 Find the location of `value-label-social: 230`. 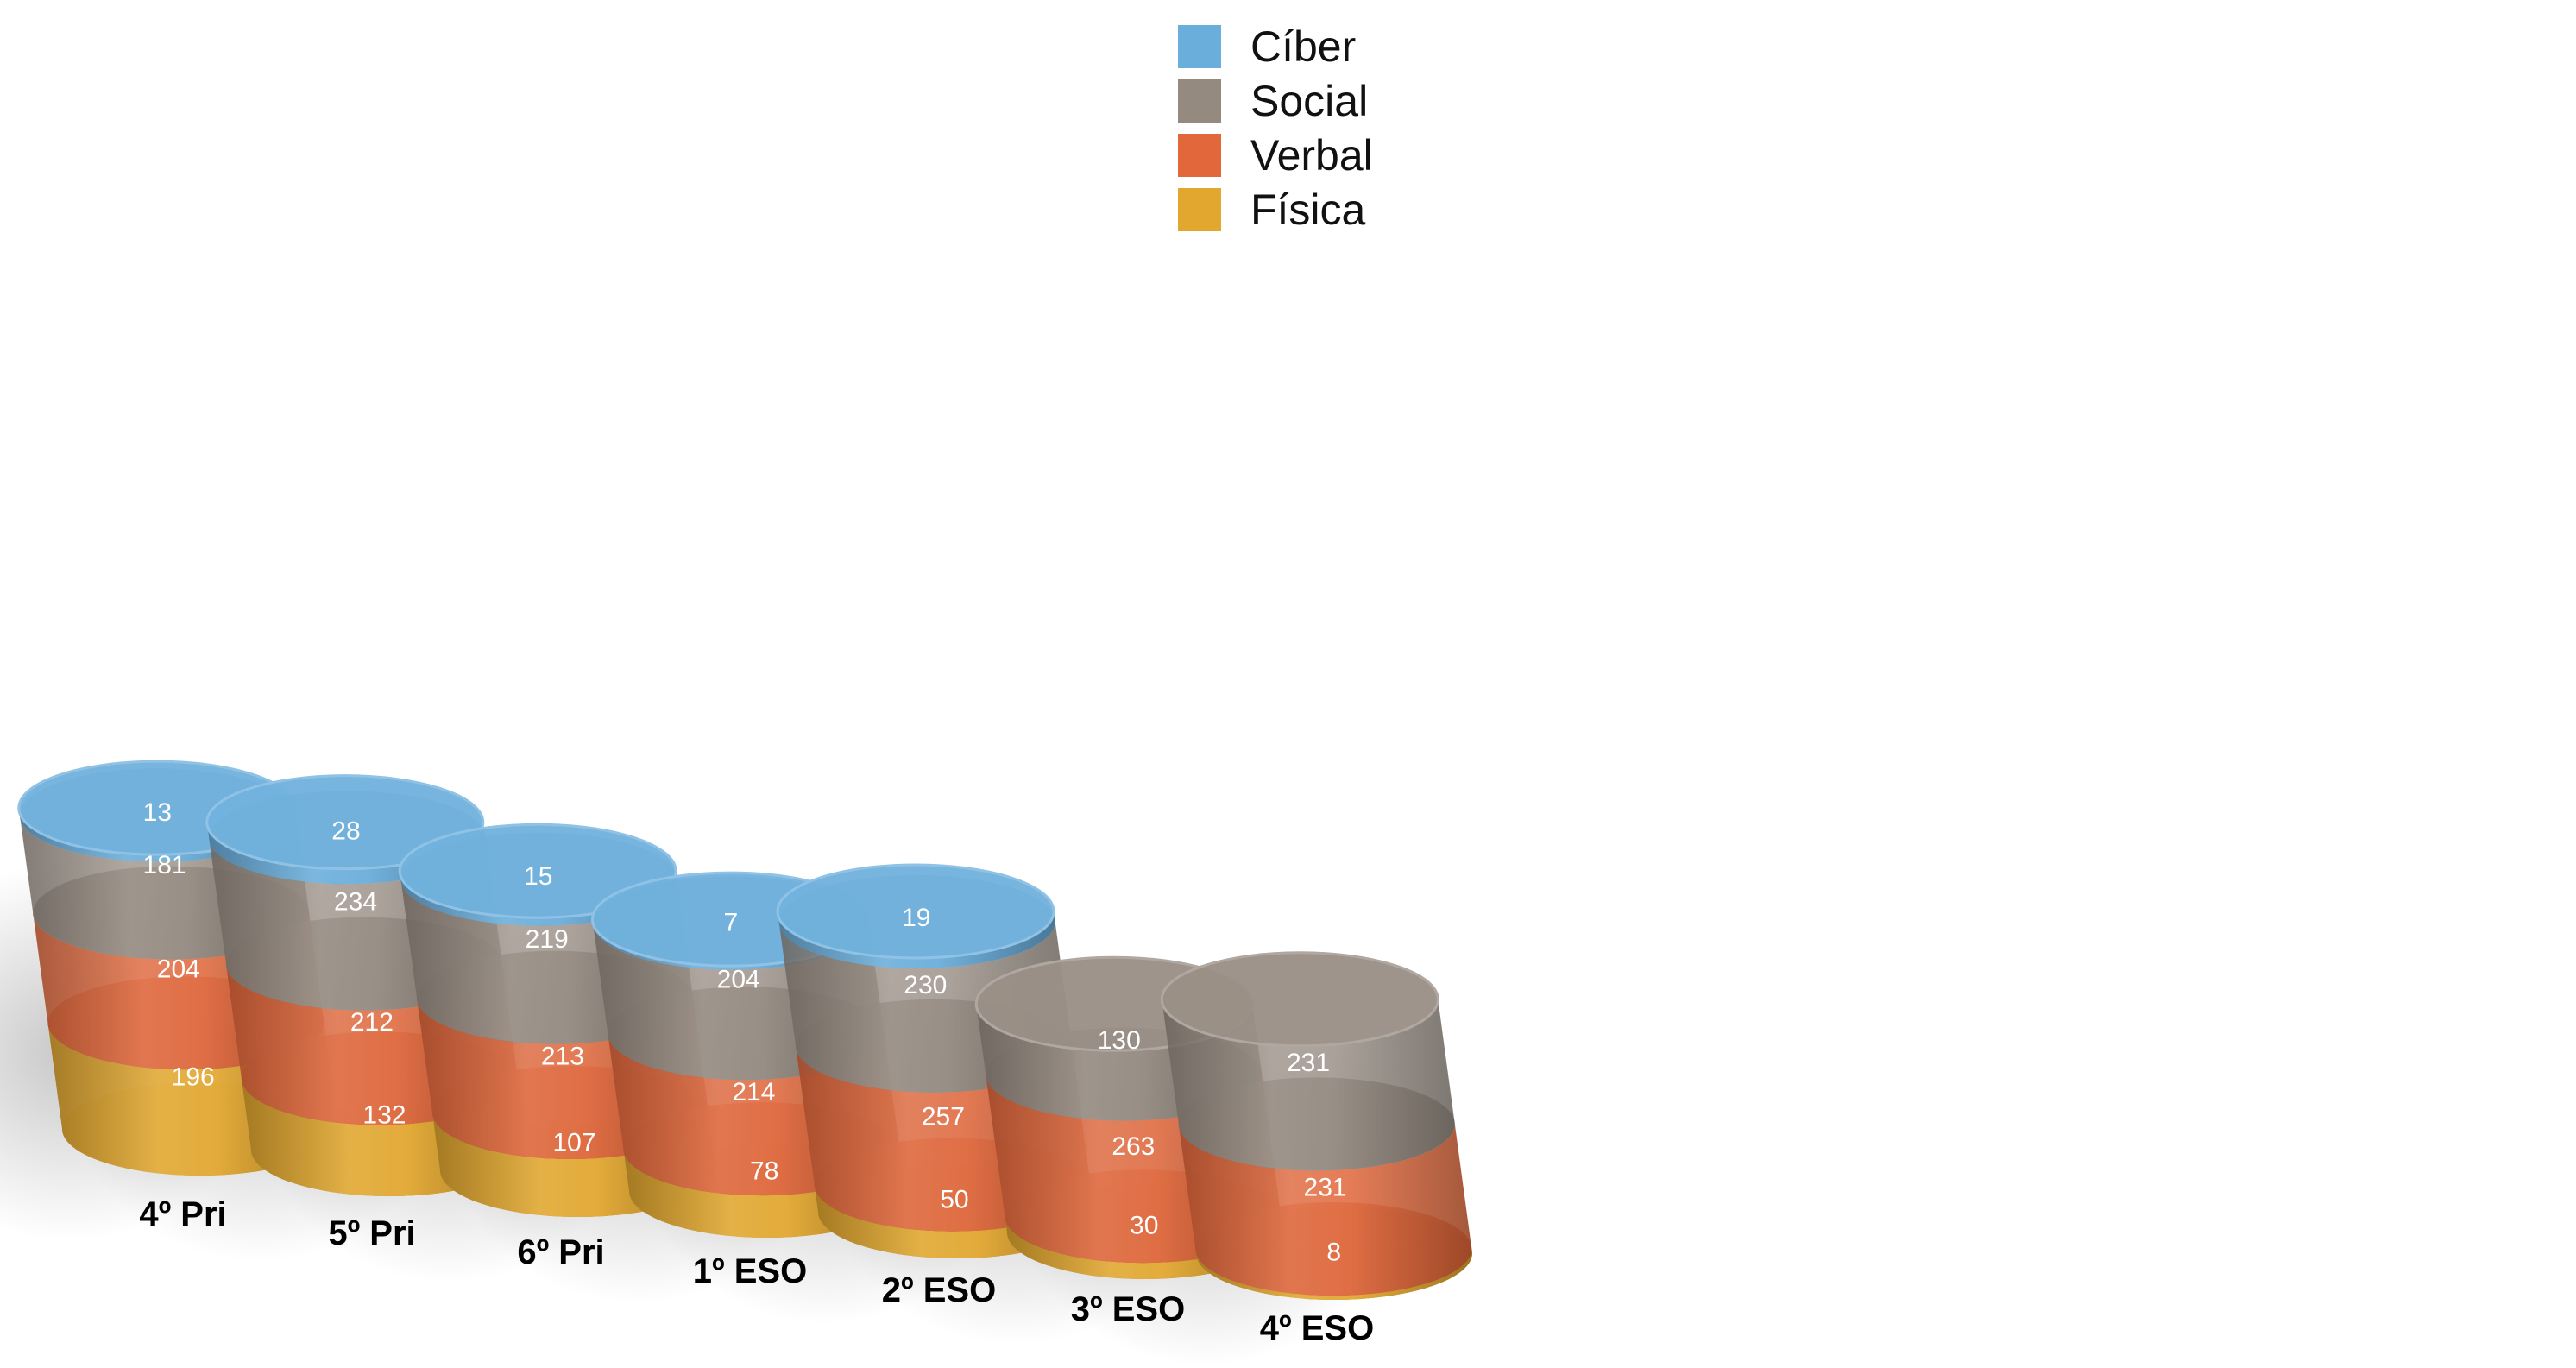

value-label-social: 230 is located at coordinates (926, 985).